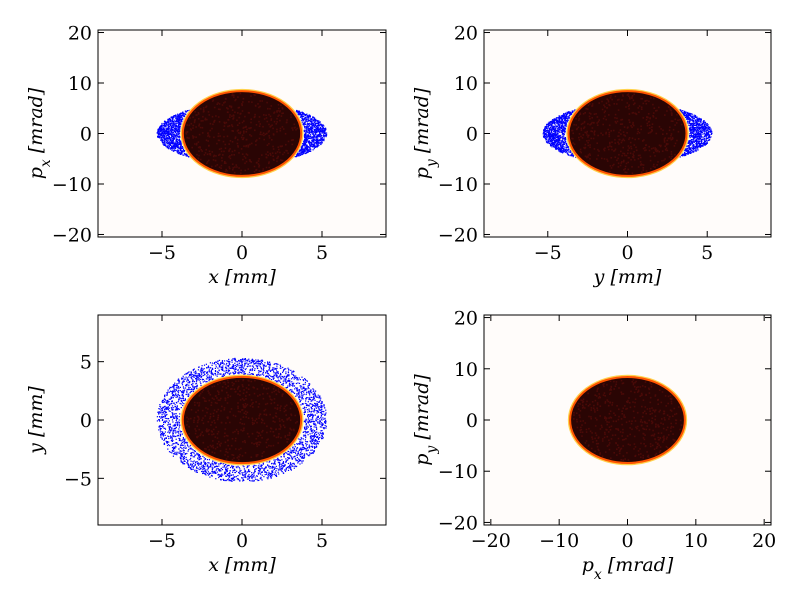  What do you see at coordinates (559, 541) in the screenshot?
I see `x-tick-label: −10` at bounding box center [559, 541].